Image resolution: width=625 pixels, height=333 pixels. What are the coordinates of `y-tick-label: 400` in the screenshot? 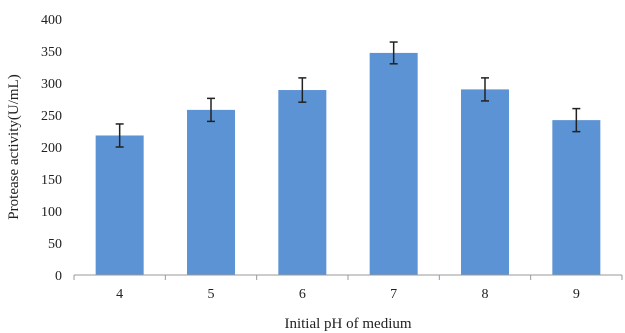 It's located at (51, 20).